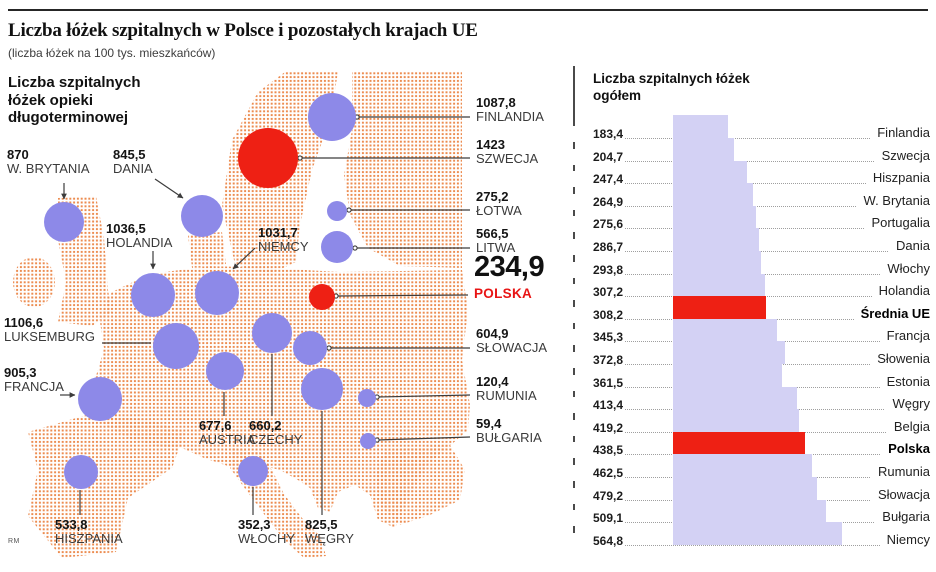  I want to click on bar-country-label: Bułgaria, so click(902, 517).